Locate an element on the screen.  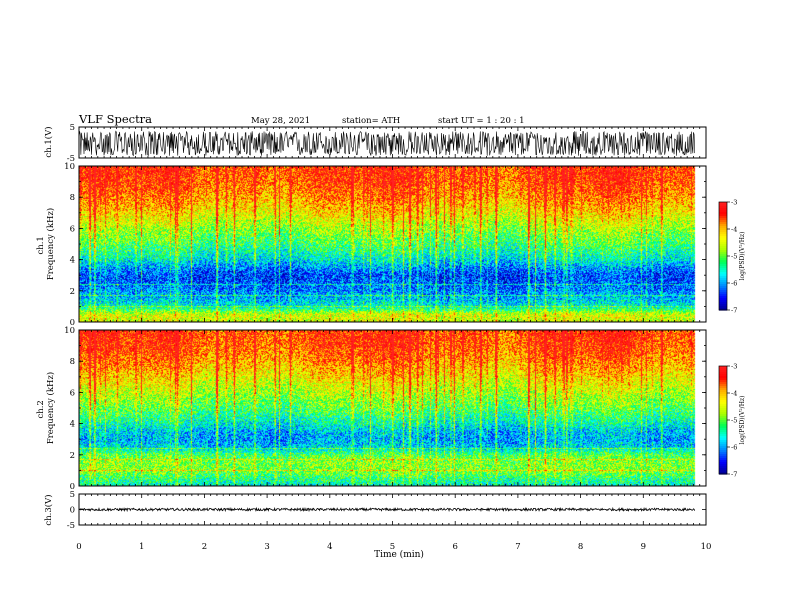
y-tick-label: 10 is located at coordinates (69, 331).